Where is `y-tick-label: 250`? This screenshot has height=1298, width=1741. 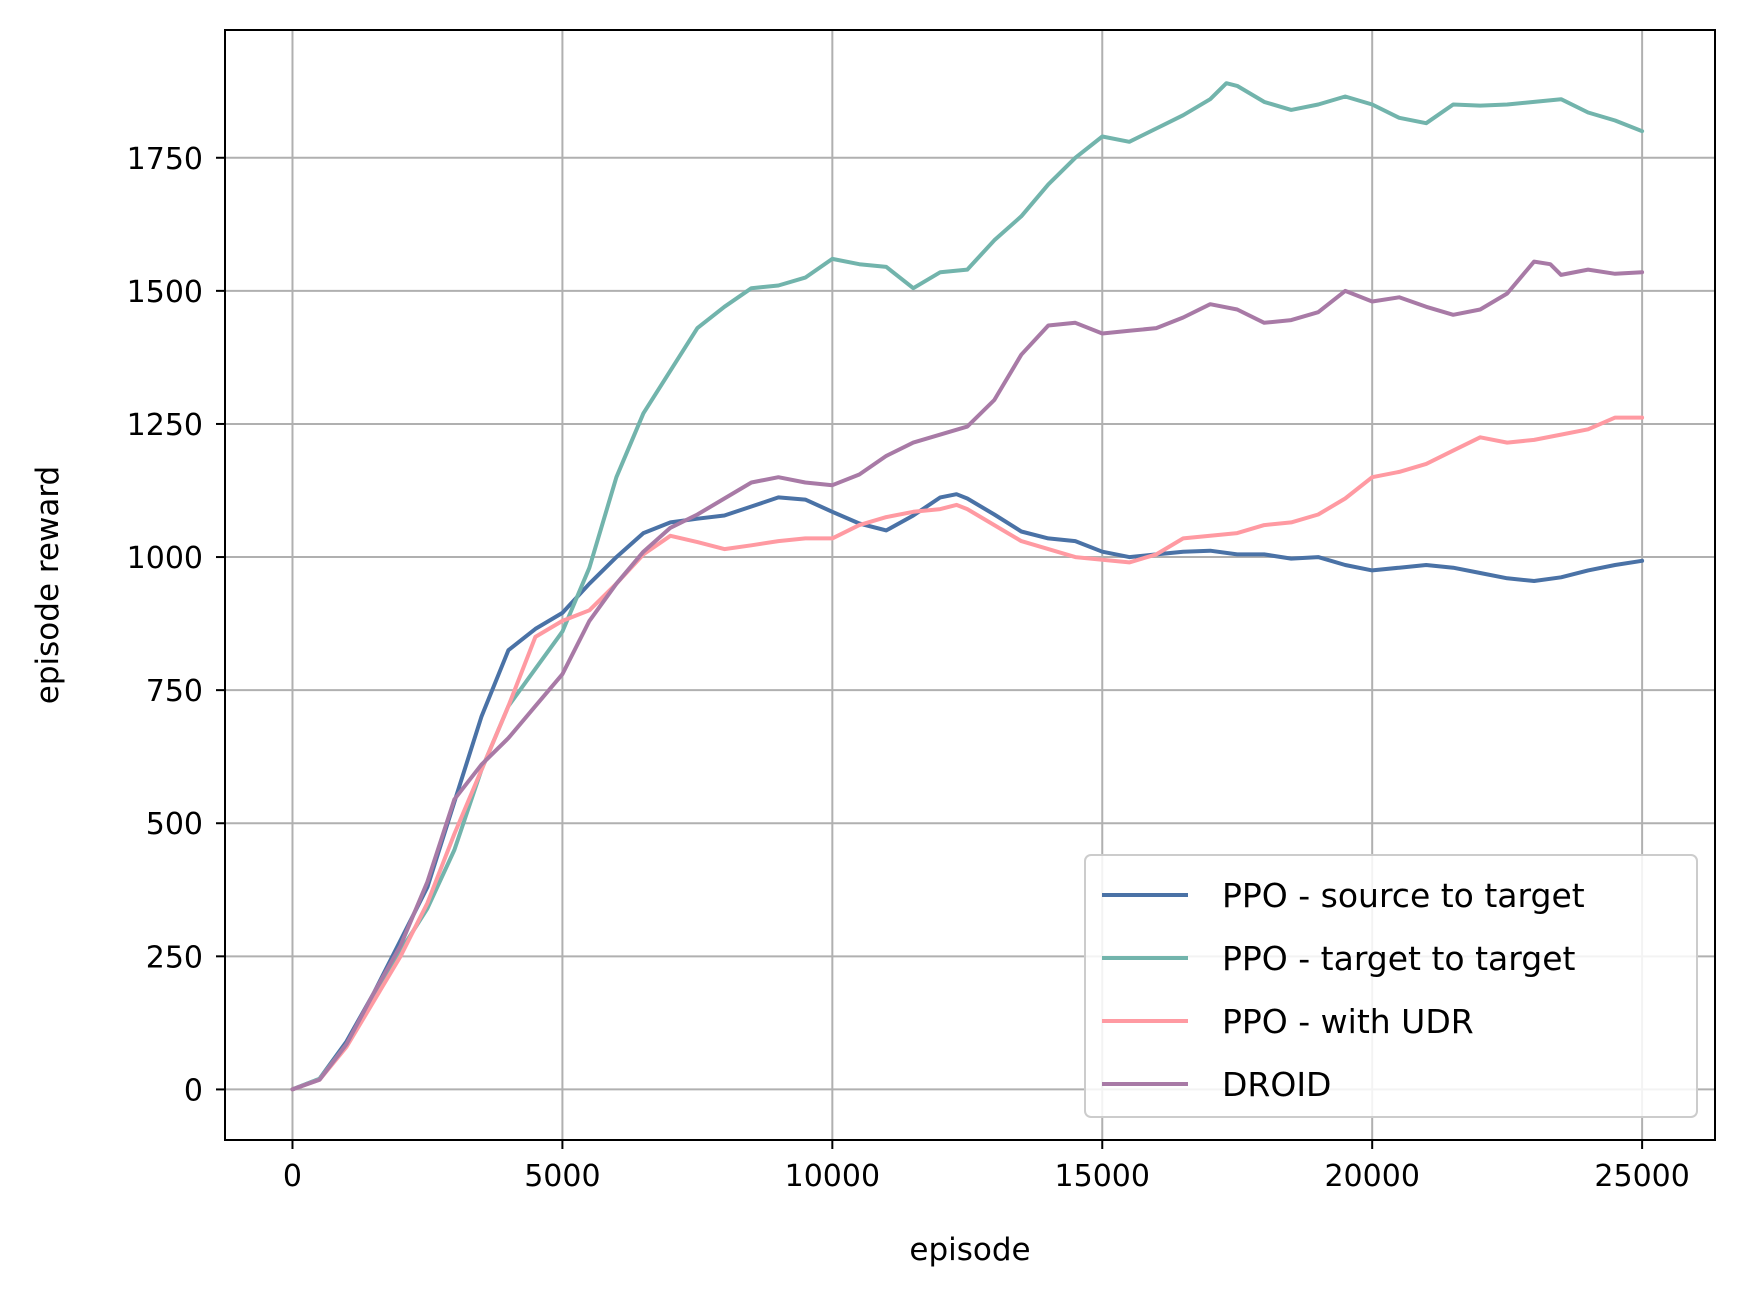
y-tick-label: 250 is located at coordinates (174, 957).